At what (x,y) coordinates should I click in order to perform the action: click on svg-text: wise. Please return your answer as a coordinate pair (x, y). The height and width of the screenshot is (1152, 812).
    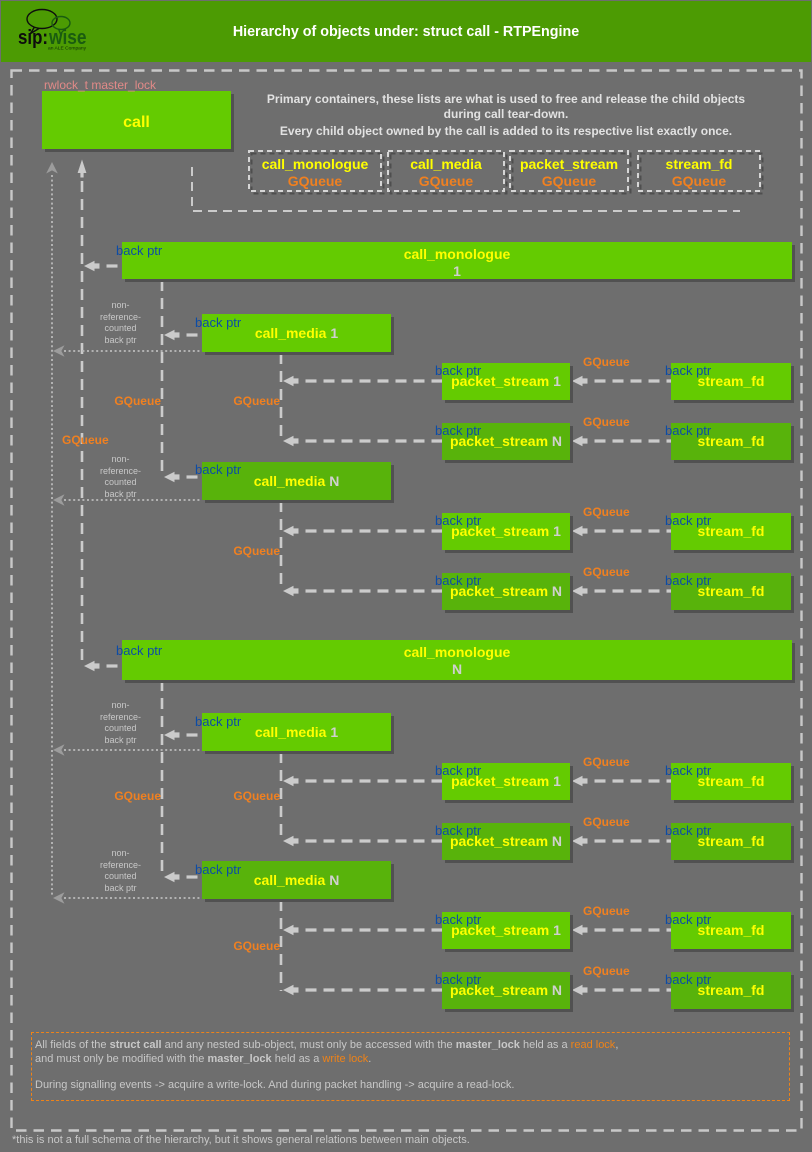
    Looking at the image, I should click on (67, 38).